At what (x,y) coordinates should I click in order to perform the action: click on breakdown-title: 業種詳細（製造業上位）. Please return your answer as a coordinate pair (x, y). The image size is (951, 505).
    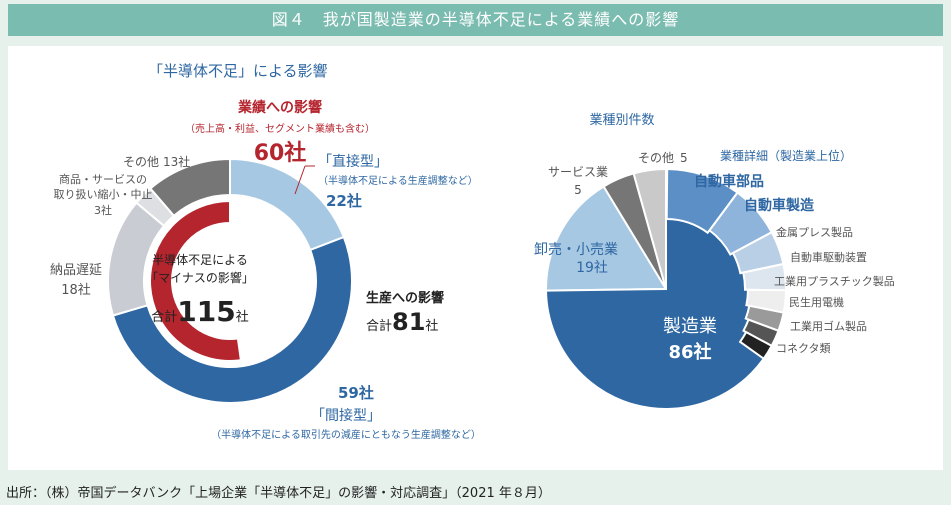
    Looking at the image, I should click on (786, 155).